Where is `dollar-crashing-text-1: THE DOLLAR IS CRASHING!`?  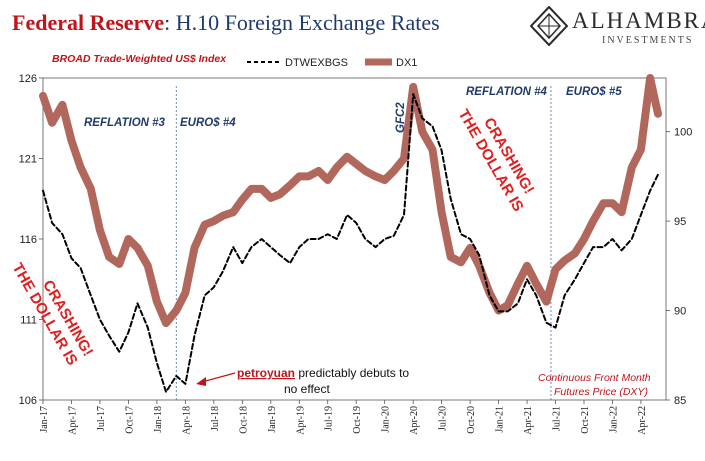
dollar-crashing-text-1: THE DOLLAR IS CRASHING! is located at coordinates (53, 314).